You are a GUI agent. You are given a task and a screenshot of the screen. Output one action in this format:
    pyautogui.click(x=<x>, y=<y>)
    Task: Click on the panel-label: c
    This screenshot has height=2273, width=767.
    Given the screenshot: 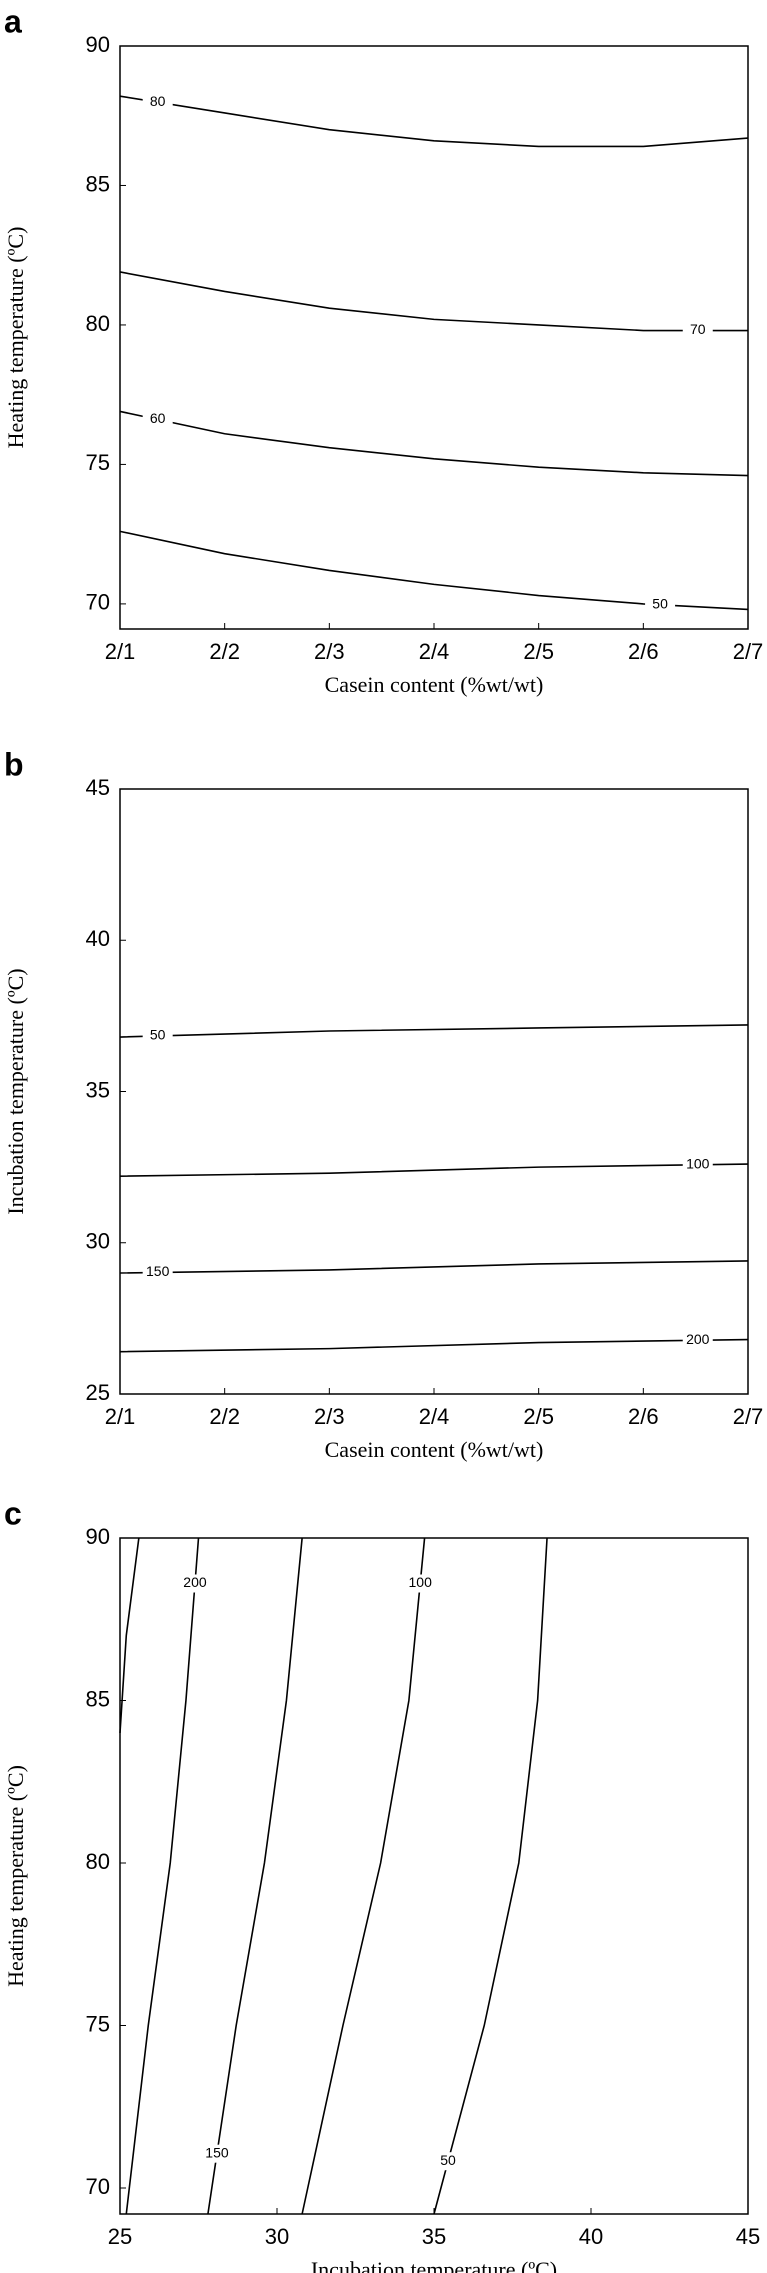 What is the action you would take?
    pyautogui.click(x=13, y=1513)
    